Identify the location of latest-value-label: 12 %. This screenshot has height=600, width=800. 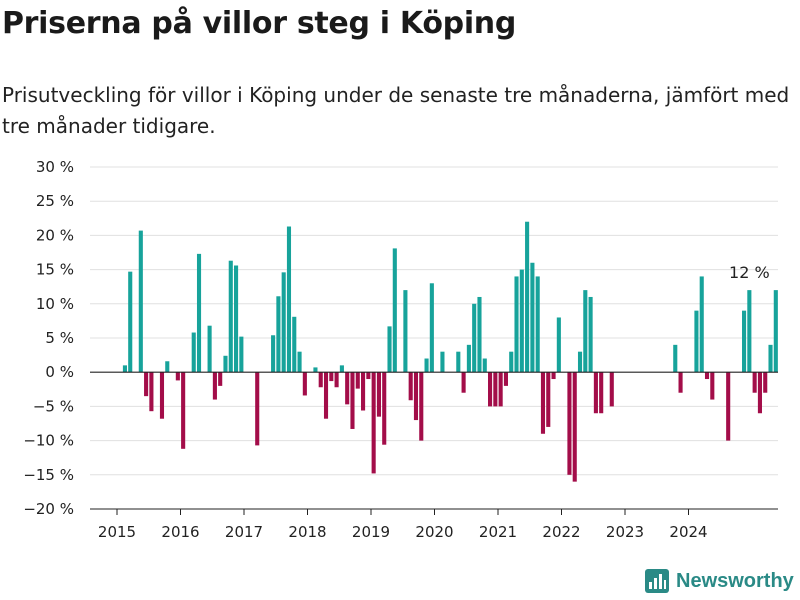
(749, 272).